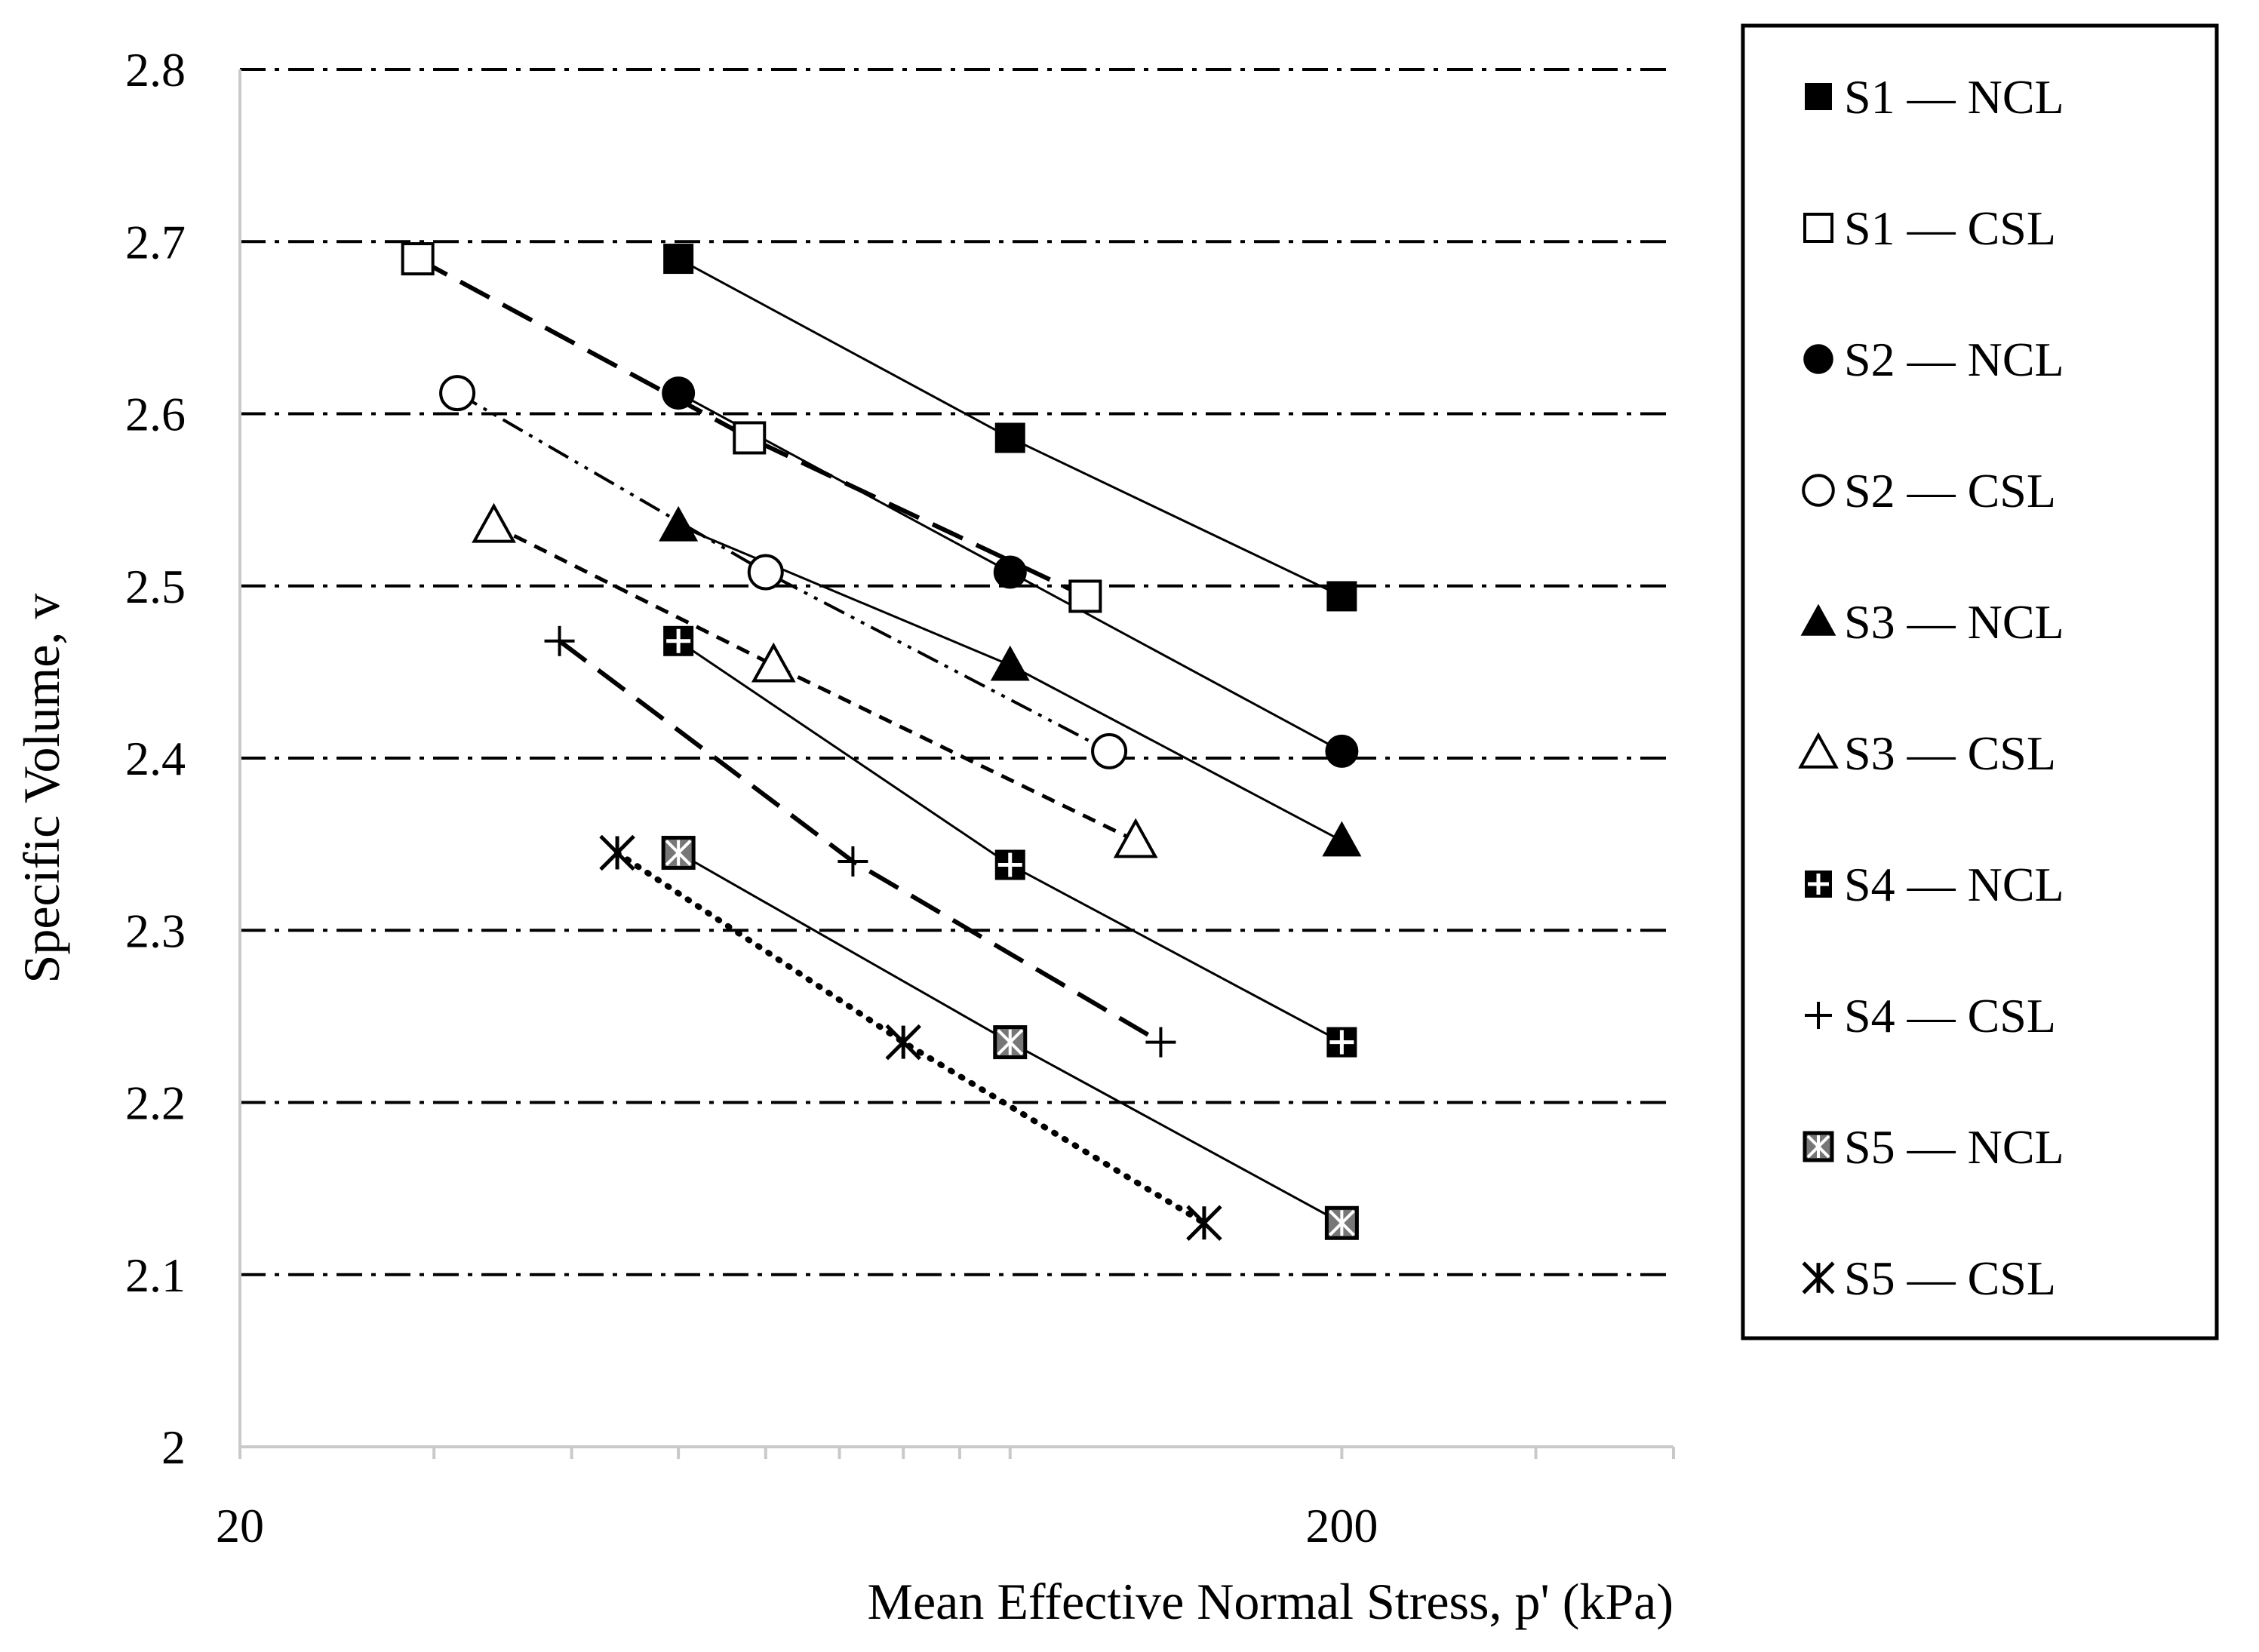 Image resolution: width=2259 pixels, height=1652 pixels. I want to click on y-tick-label: 2.5, so click(155, 586).